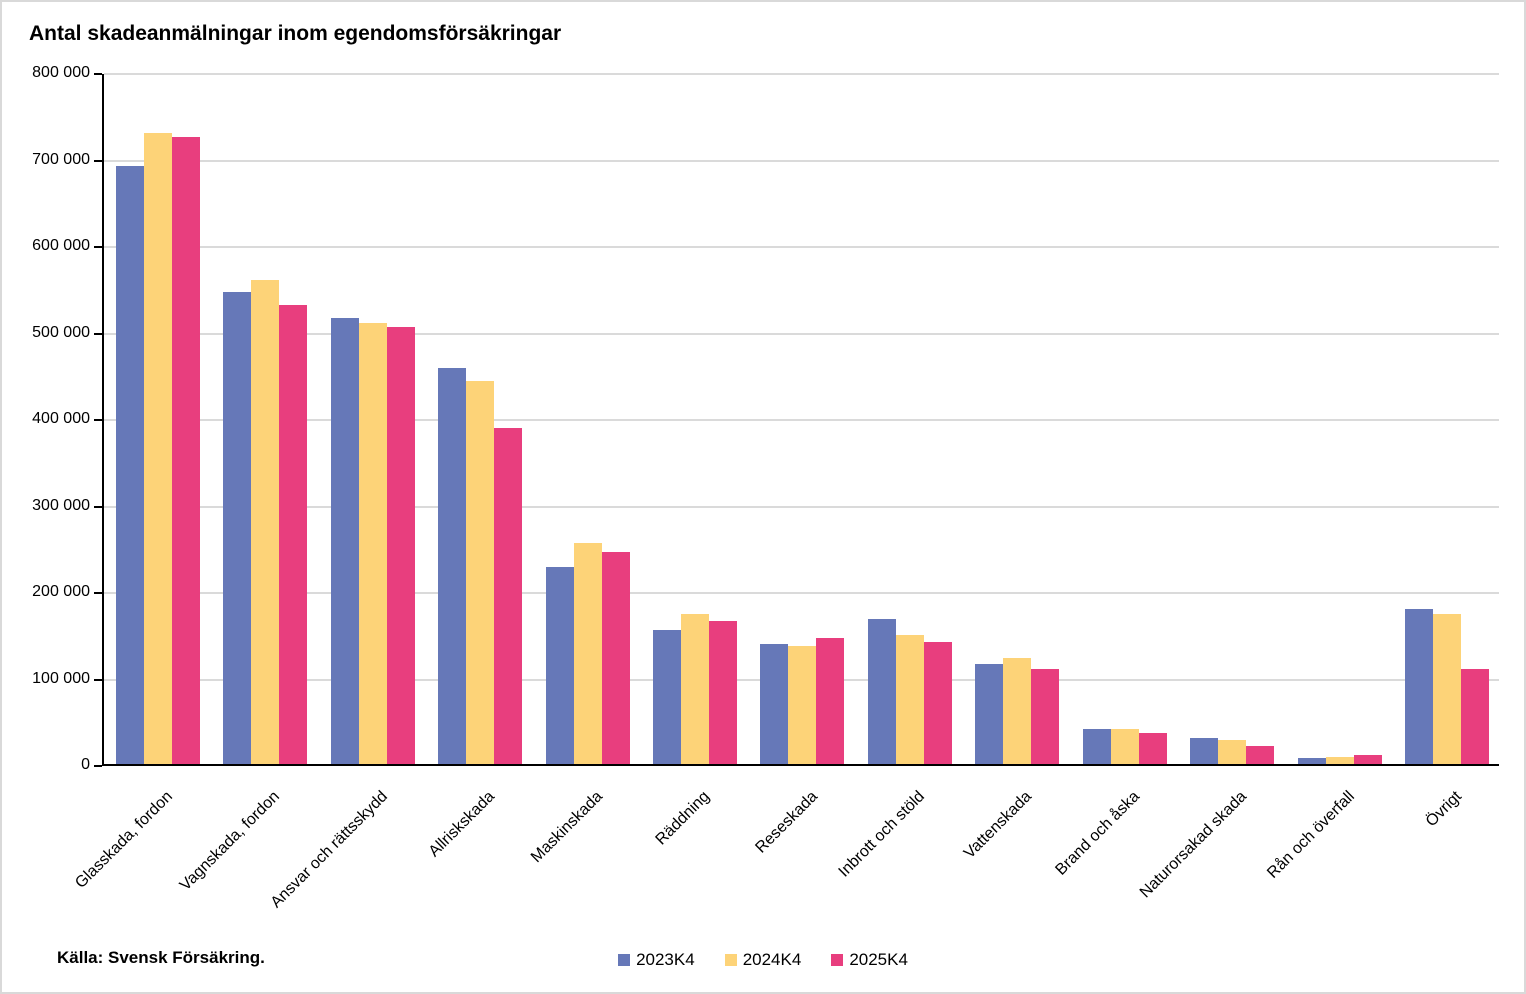  Describe the element at coordinates (624, 960) in the screenshot. I see `legend-swatch-2023K4` at that location.